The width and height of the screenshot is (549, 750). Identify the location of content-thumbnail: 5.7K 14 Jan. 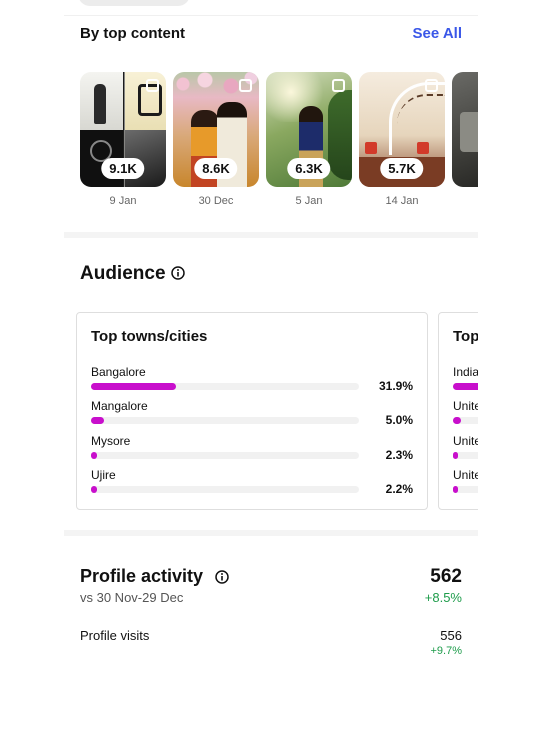
(402, 139).